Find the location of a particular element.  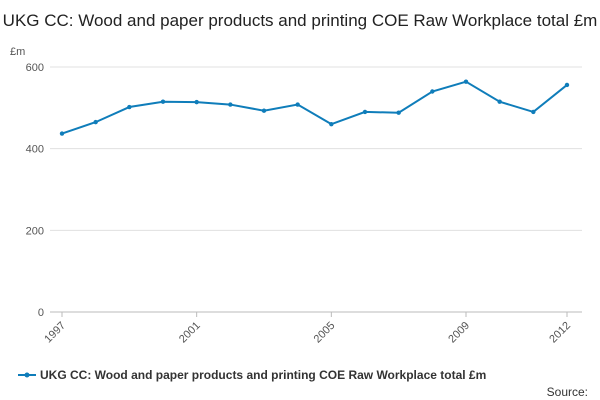

series-line is located at coordinates (314, 107).